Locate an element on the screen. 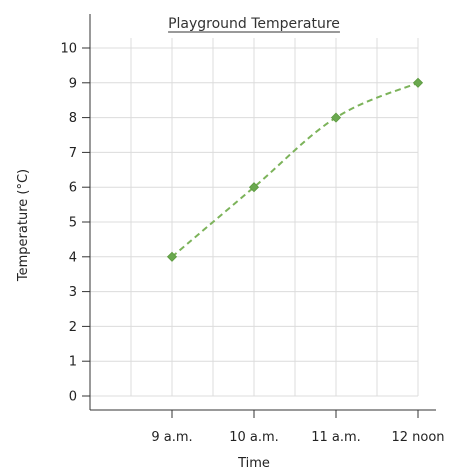 The width and height of the screenshot is (452, 473). y-tick-label: 7 is located at coordinates (73, 153).